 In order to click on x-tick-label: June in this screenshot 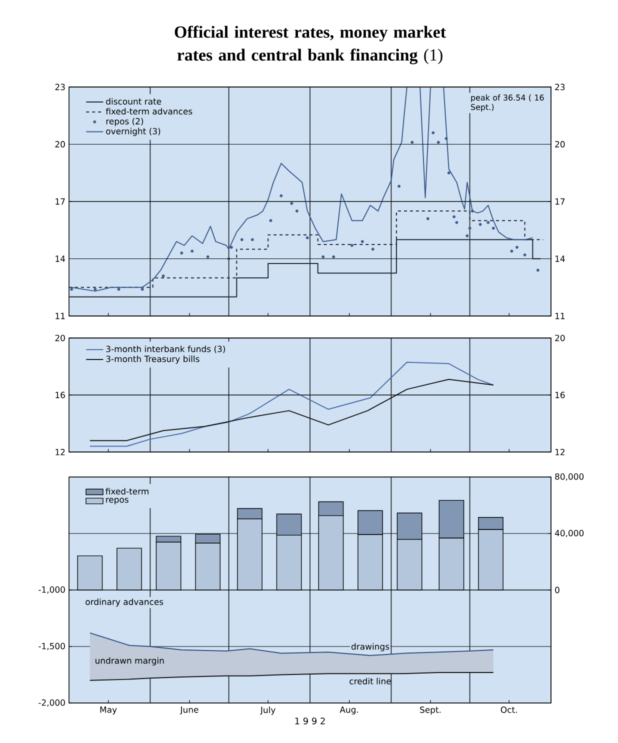, I will do `click(189, 710)`.